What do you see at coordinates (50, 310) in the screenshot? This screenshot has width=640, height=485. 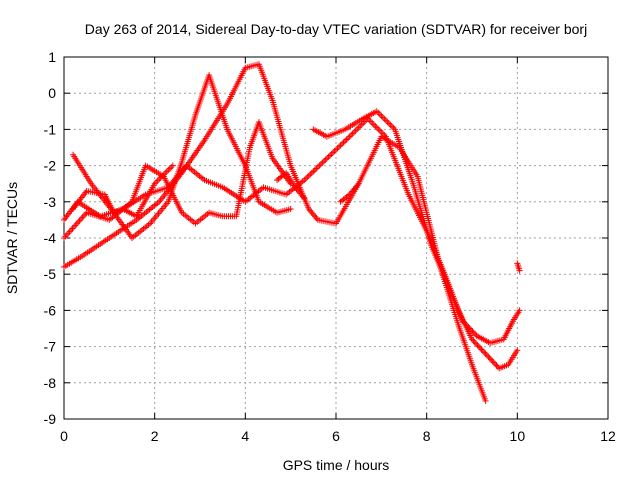 I see `y-tick-label: -6` at bounding box center [50, 310].